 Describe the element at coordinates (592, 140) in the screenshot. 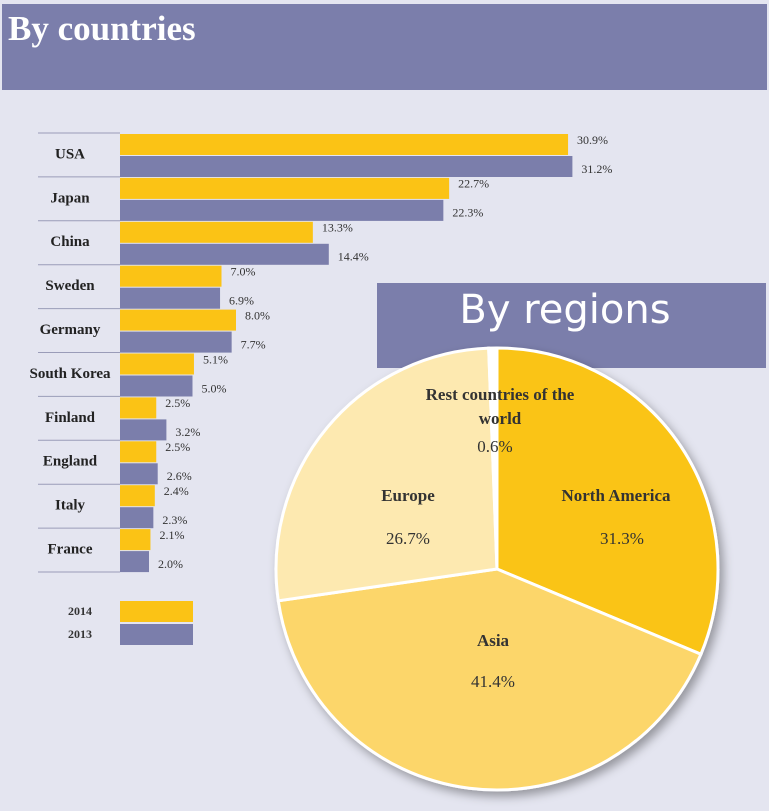

I see `value-label: 30.9%` at that location.